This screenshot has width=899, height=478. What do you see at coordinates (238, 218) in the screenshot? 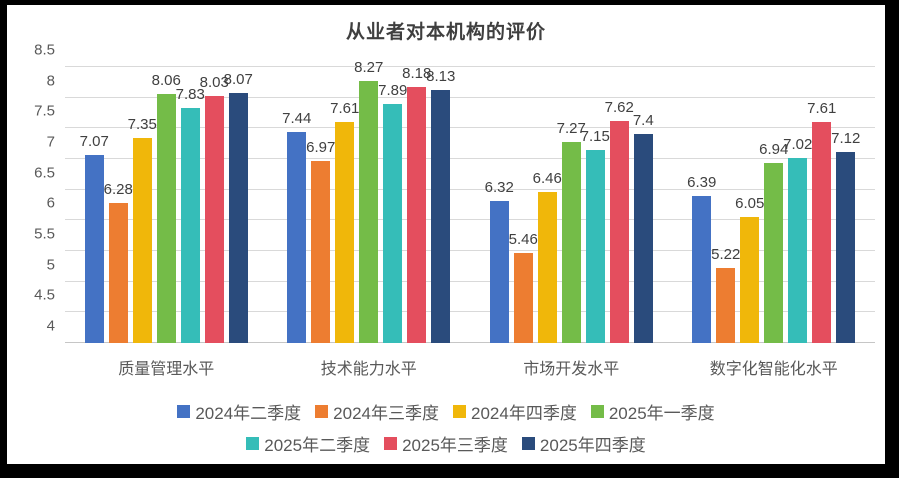
I see `bar-series7-cat1` at bounding box center [238, 218].